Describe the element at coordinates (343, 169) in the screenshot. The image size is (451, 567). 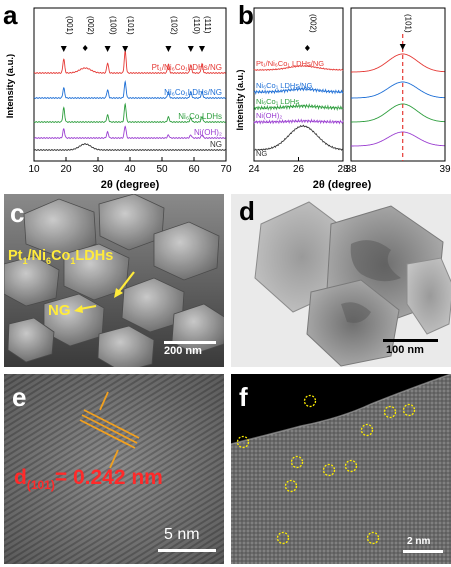
I see `x-tick-b-left-2: 28` at that location.